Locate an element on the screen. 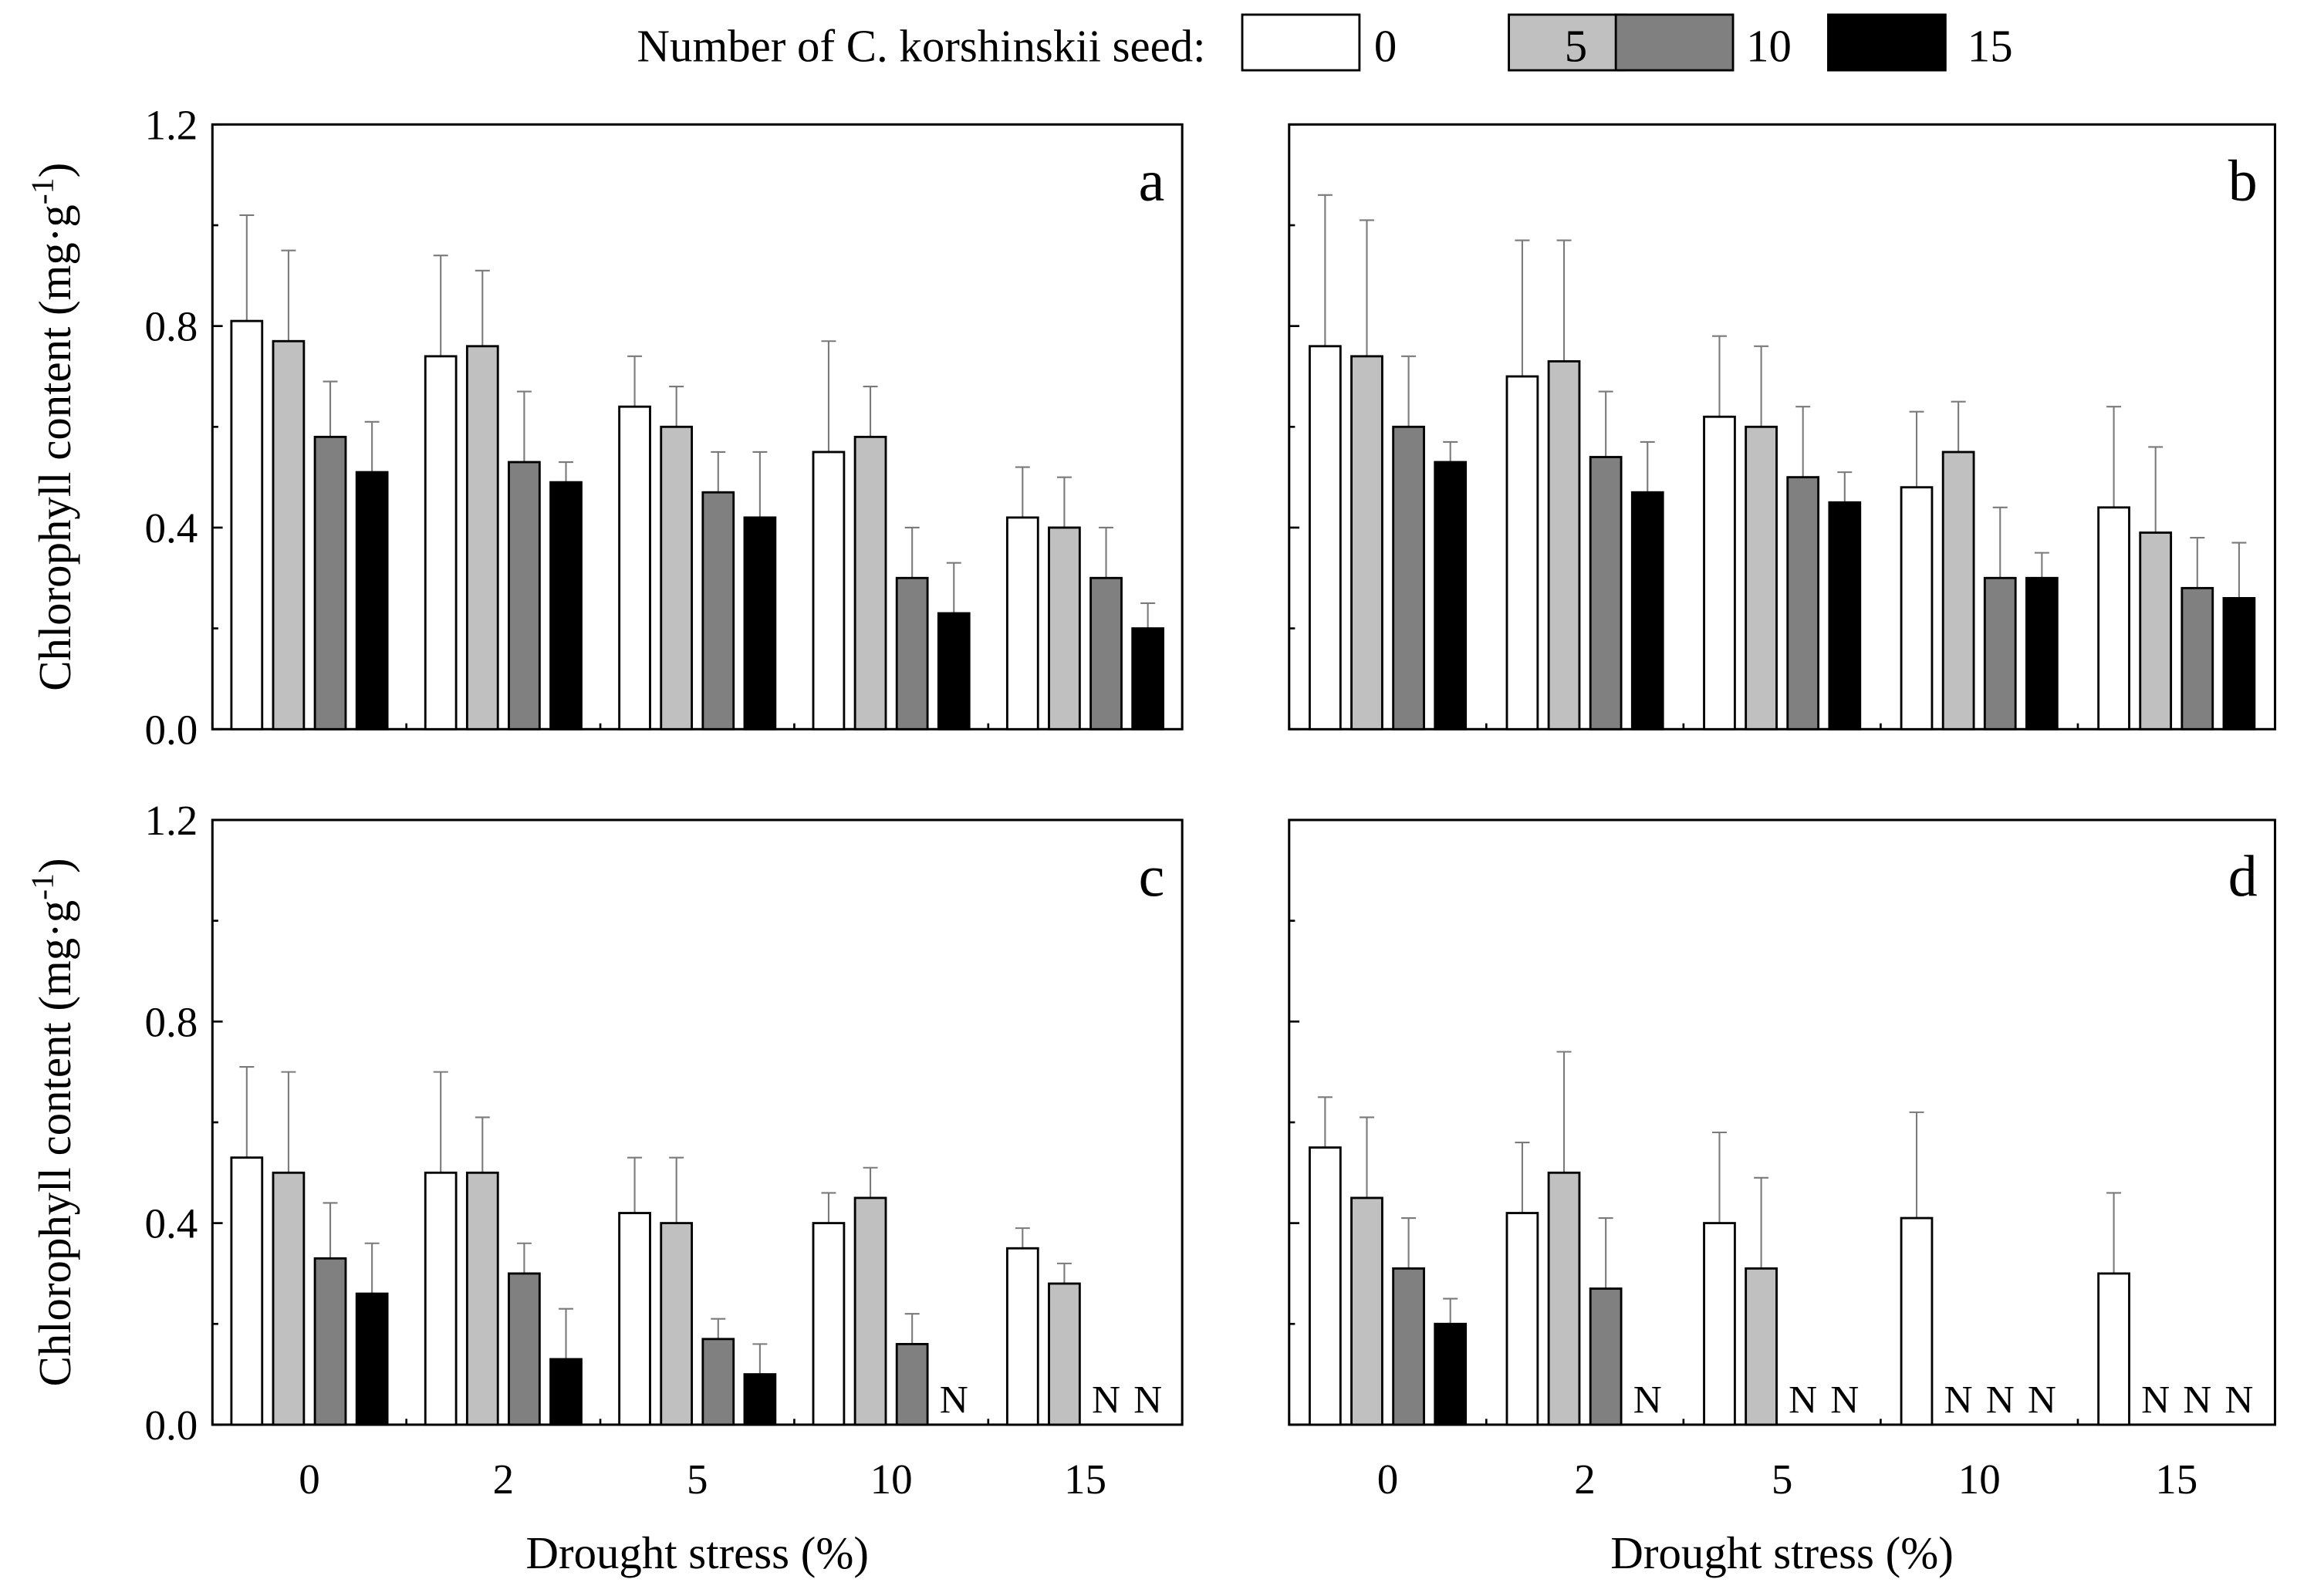 This screenshot has width=2297, height=1596. legend-label-5: 5 is located at coordinates (1576, 47).